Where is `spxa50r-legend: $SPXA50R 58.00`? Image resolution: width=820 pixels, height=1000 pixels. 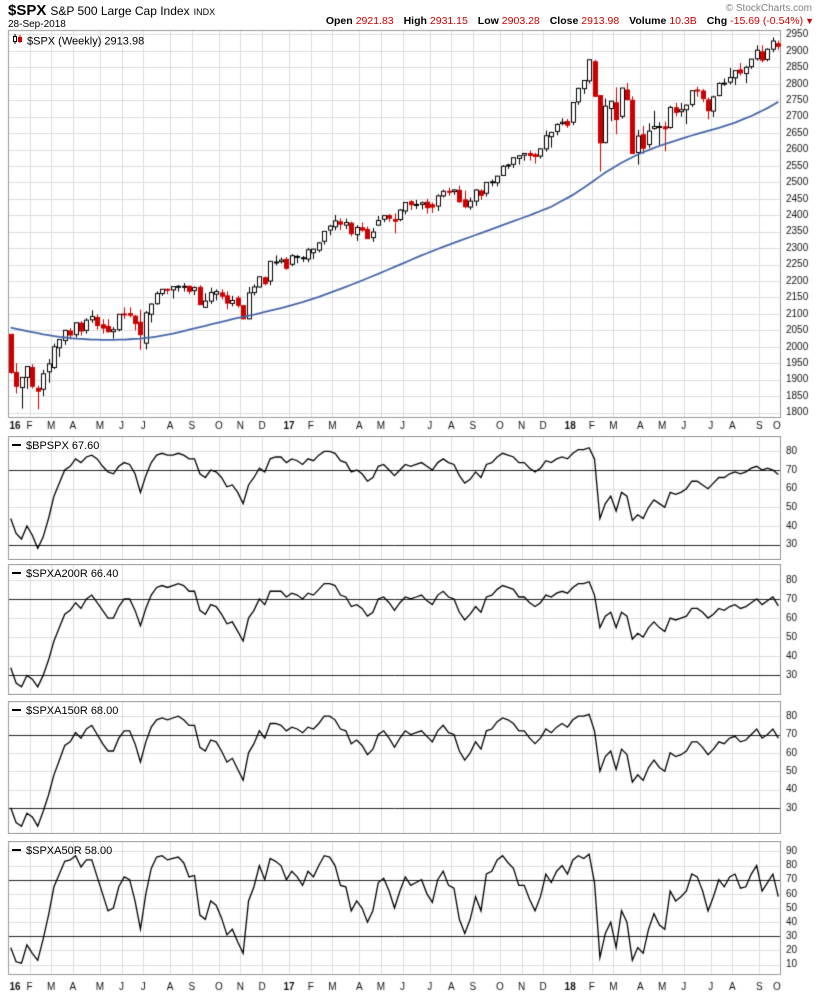
spxa50r-legend: $SPXA50R 58.00 is located at coordinates (62, 851).